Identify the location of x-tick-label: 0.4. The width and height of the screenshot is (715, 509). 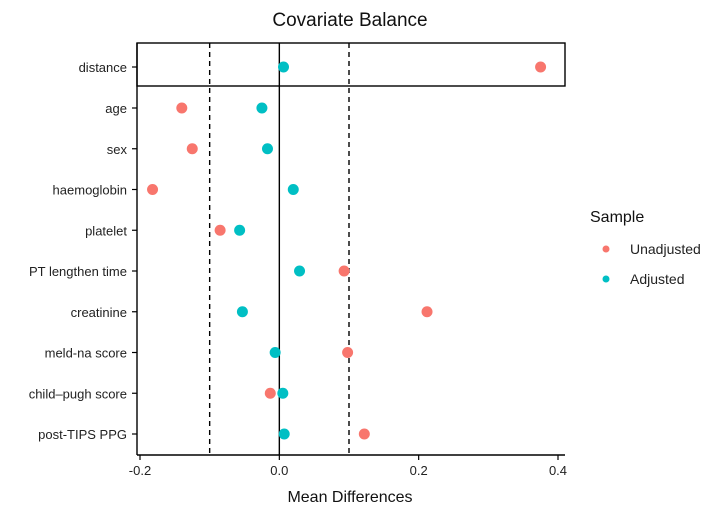
(558, 470).